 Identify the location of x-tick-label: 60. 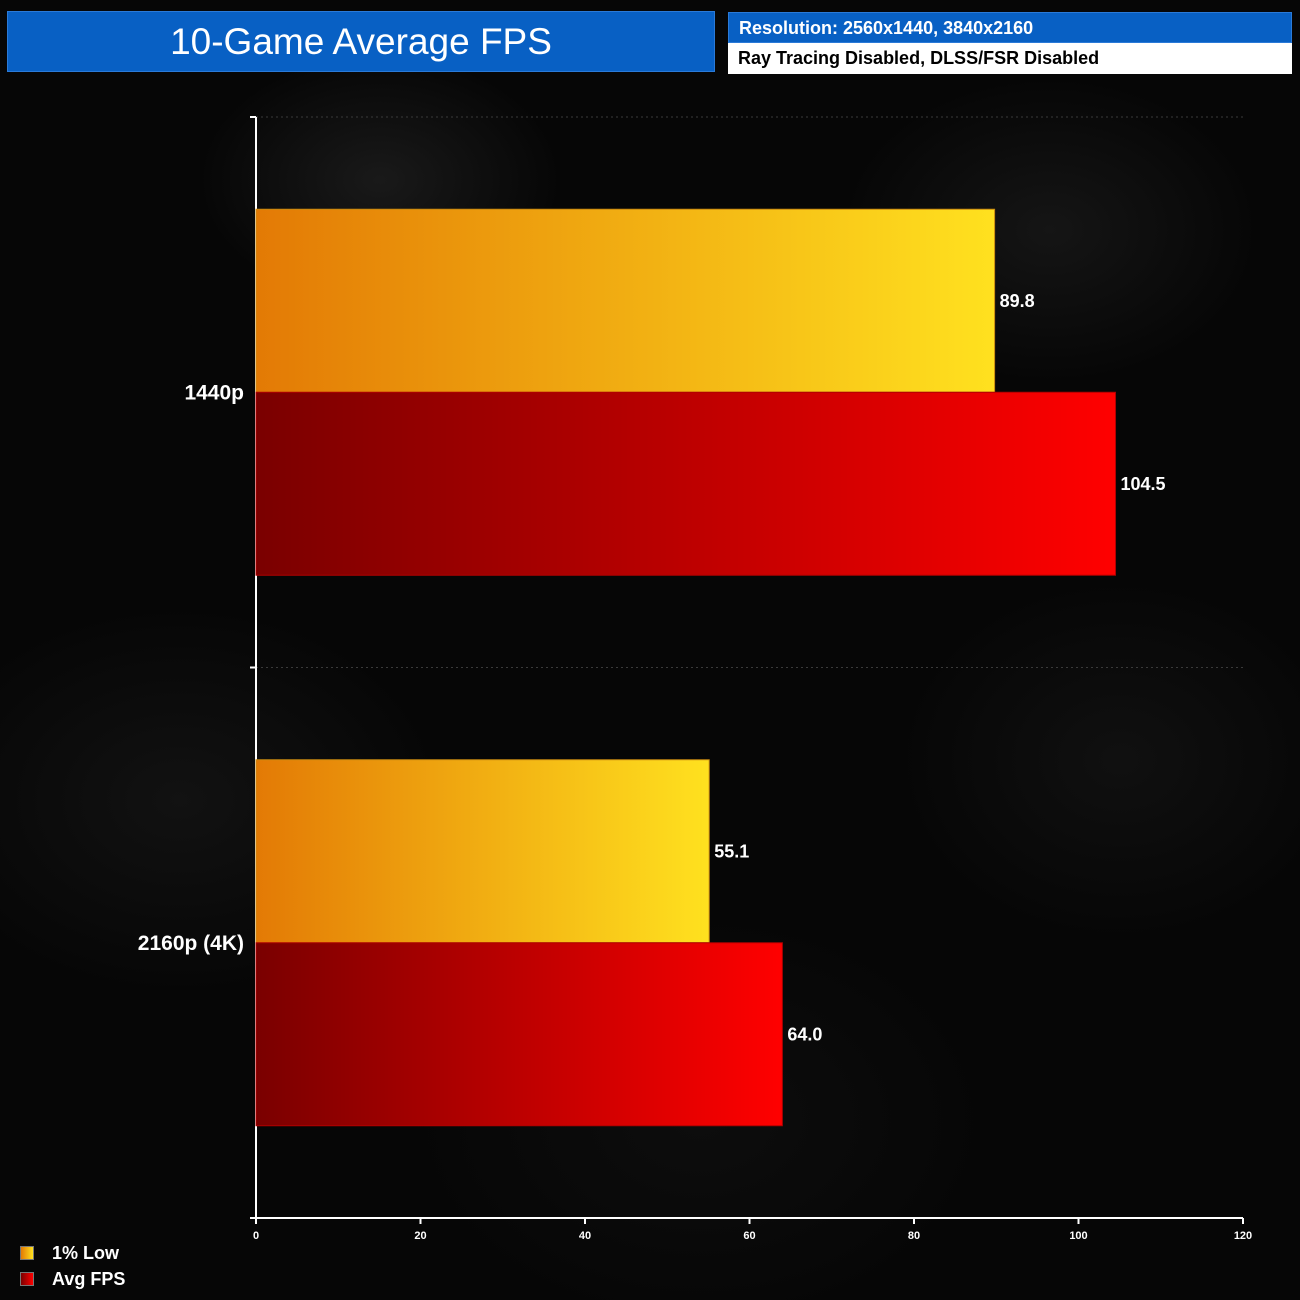
(749, 1236).